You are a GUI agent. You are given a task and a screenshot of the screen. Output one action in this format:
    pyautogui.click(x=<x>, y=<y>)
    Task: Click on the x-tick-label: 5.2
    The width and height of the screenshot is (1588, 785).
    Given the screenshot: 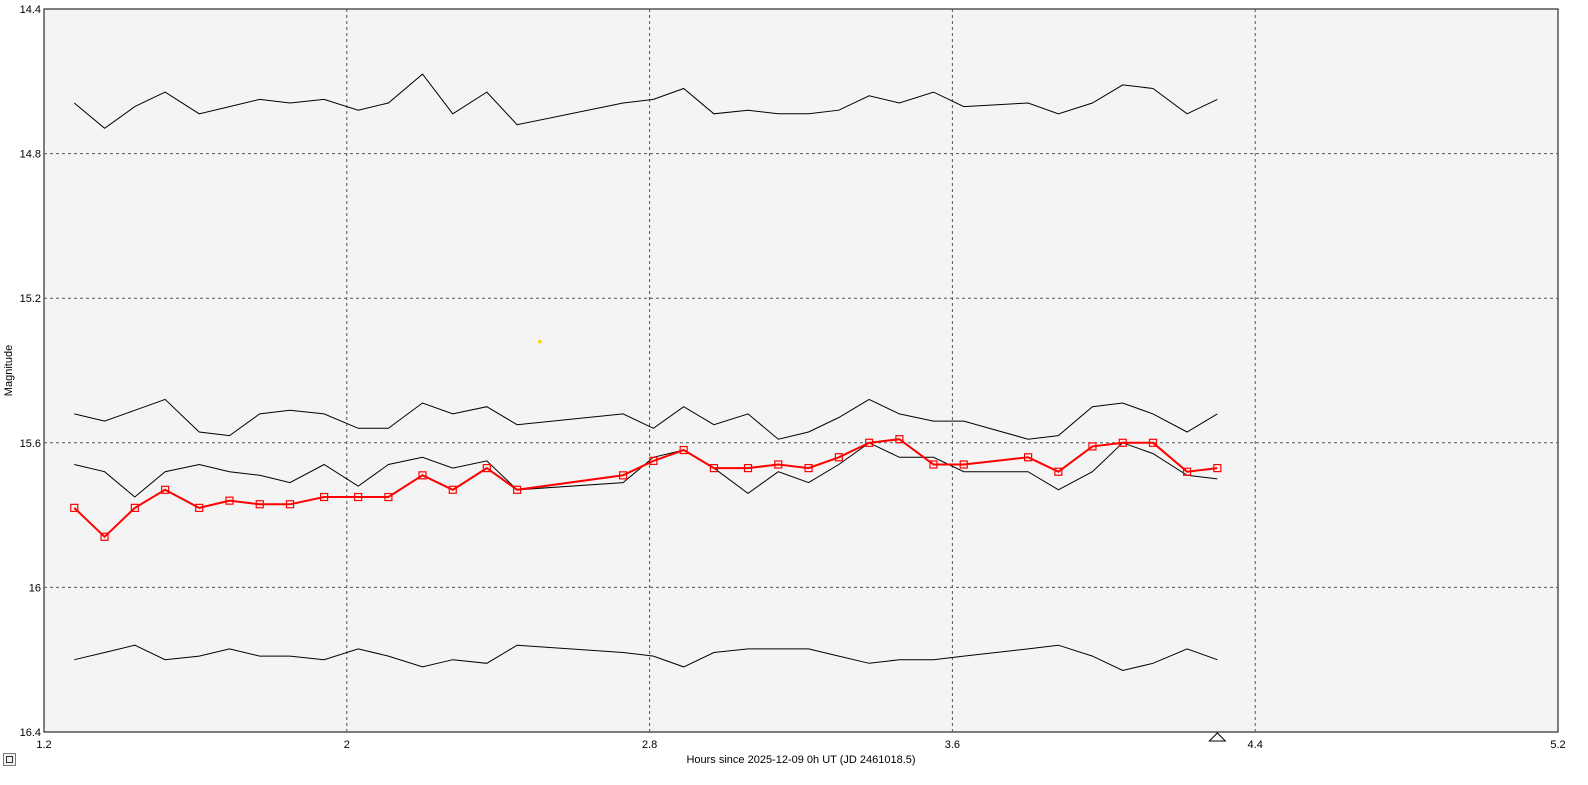 What is the action you would take?
    pyautogui.click(x=1557, y=745)
    